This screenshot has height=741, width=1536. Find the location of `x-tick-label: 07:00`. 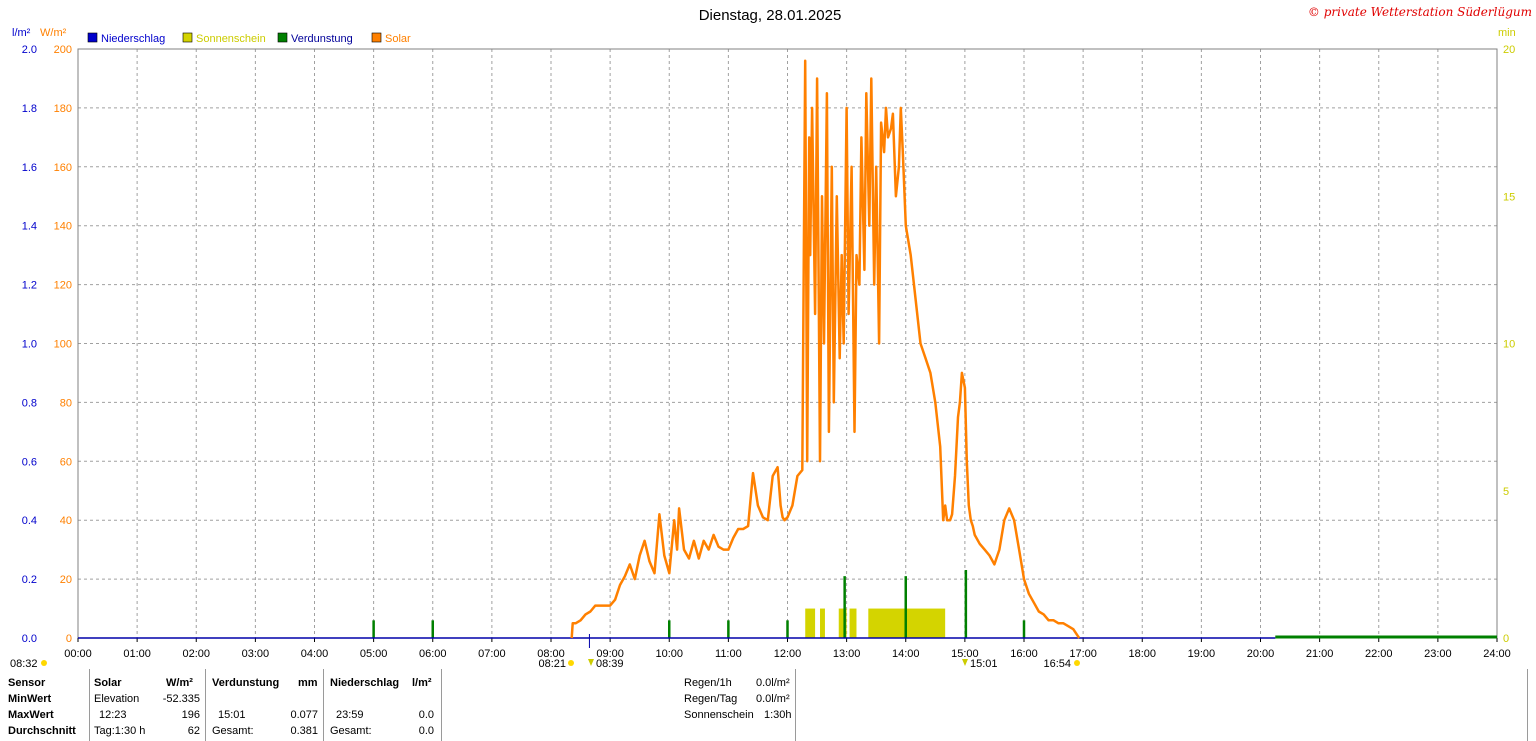

x-tick-label: 07:00 is located at coordinates (492, 654).